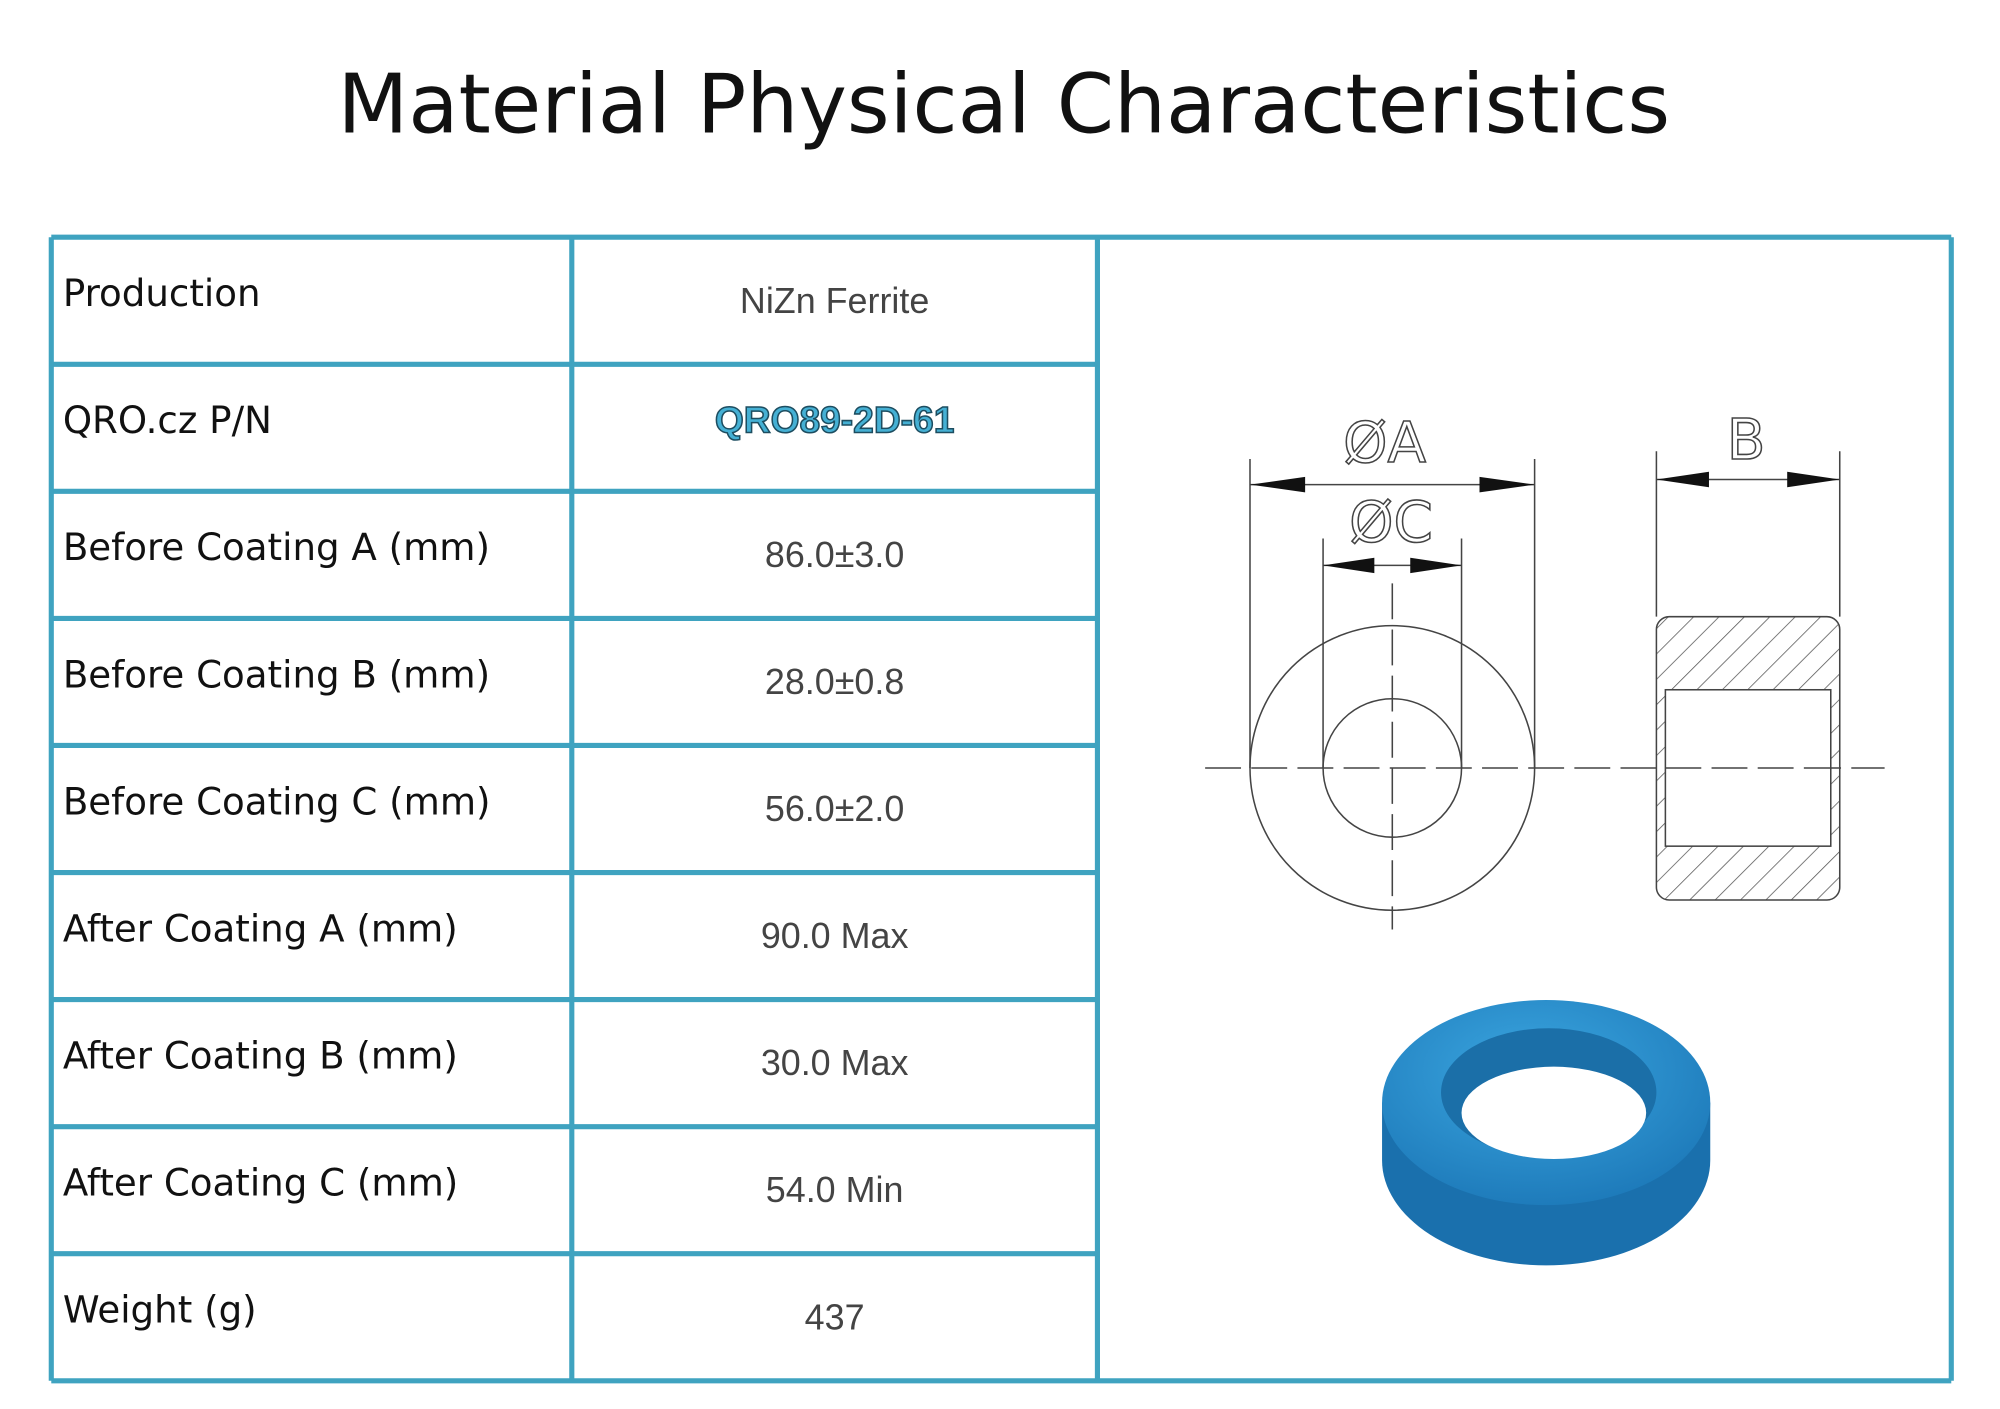  I want to click on row-label: After Coating B (mm), so click(260, 1055).